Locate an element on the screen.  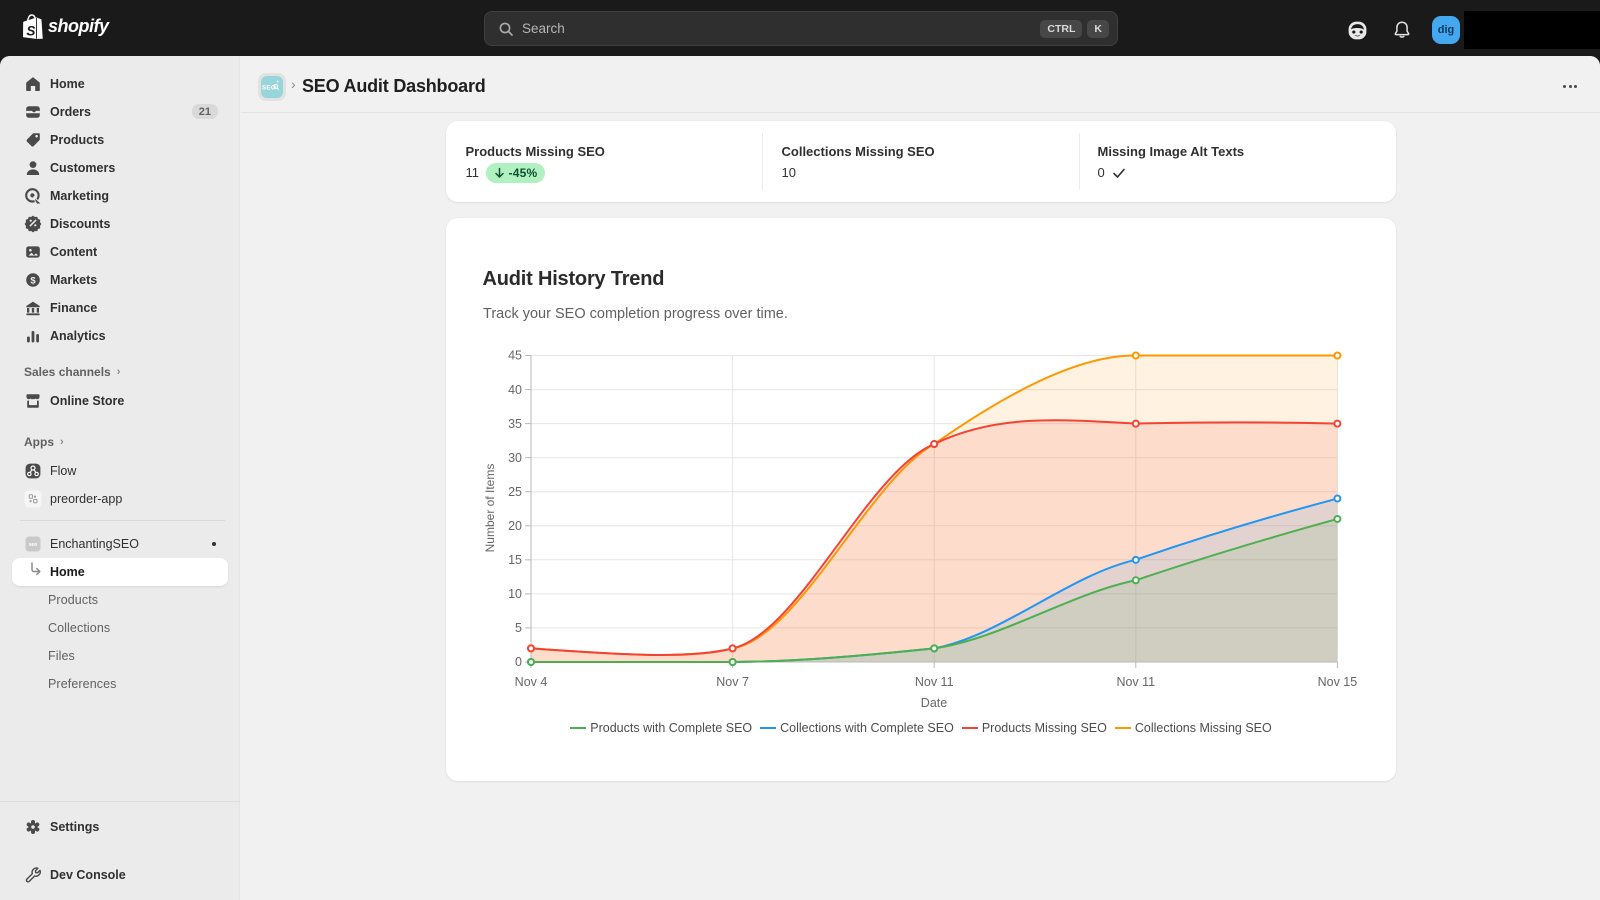
svg-text: 5 is located at coordinates (518, 628).